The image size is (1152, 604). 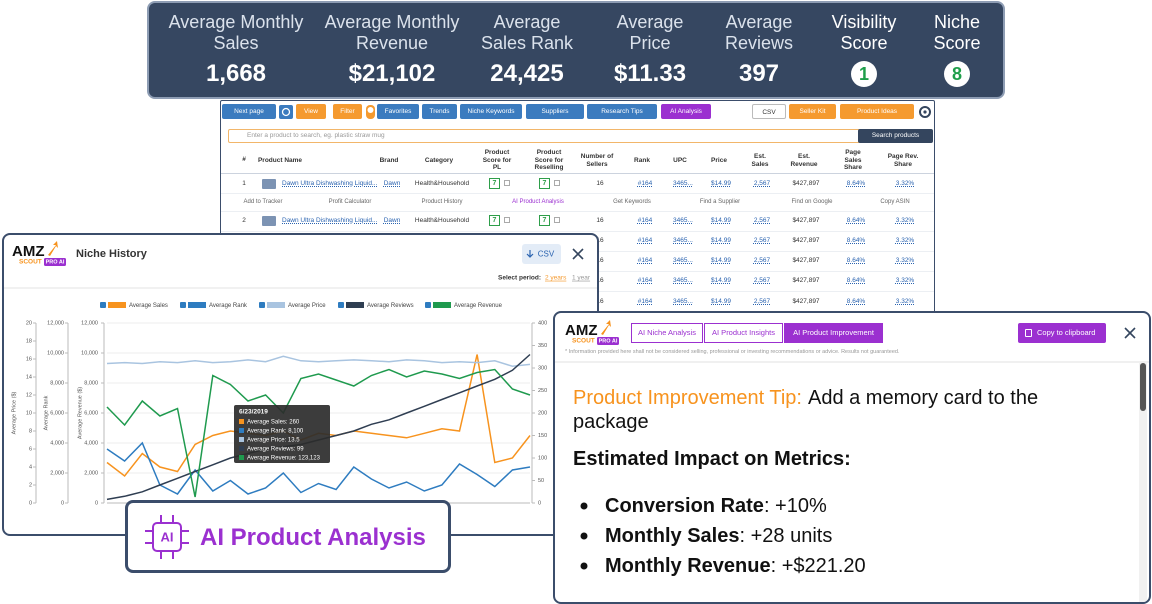 I want to click on toolbar-button: Suppliers, so click(x=555, y=111).